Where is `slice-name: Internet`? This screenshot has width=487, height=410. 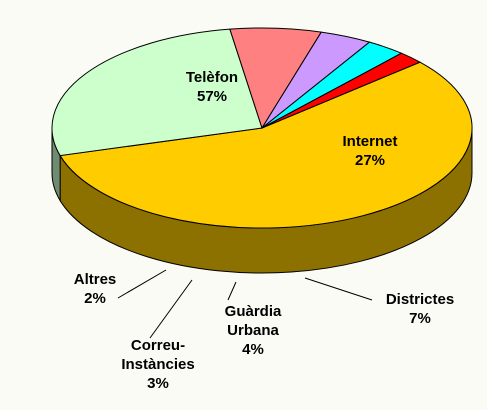 slice-name: Internet is located at coordinates (370, 141).